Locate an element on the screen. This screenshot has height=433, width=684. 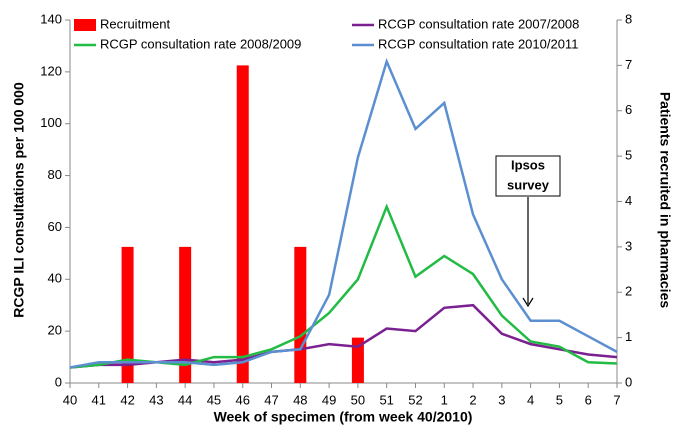
y-tick-label: 100 is located at coordinates (51, 122).